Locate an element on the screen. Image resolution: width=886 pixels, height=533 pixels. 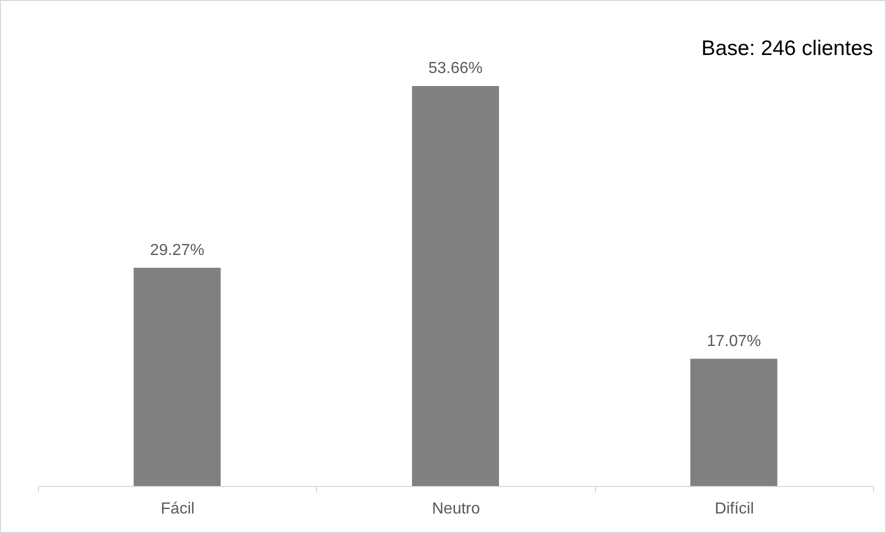
x-tick-label: Difícil is located at coordinates (734, 509).